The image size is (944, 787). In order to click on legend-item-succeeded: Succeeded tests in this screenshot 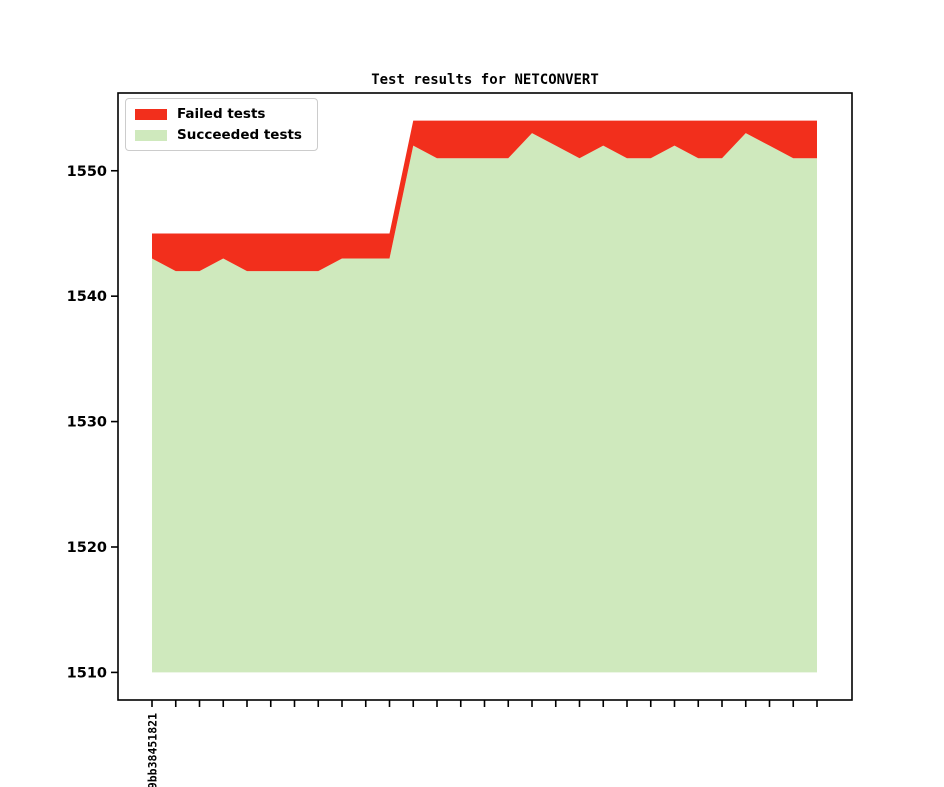, I will do `click(218, 135)`.